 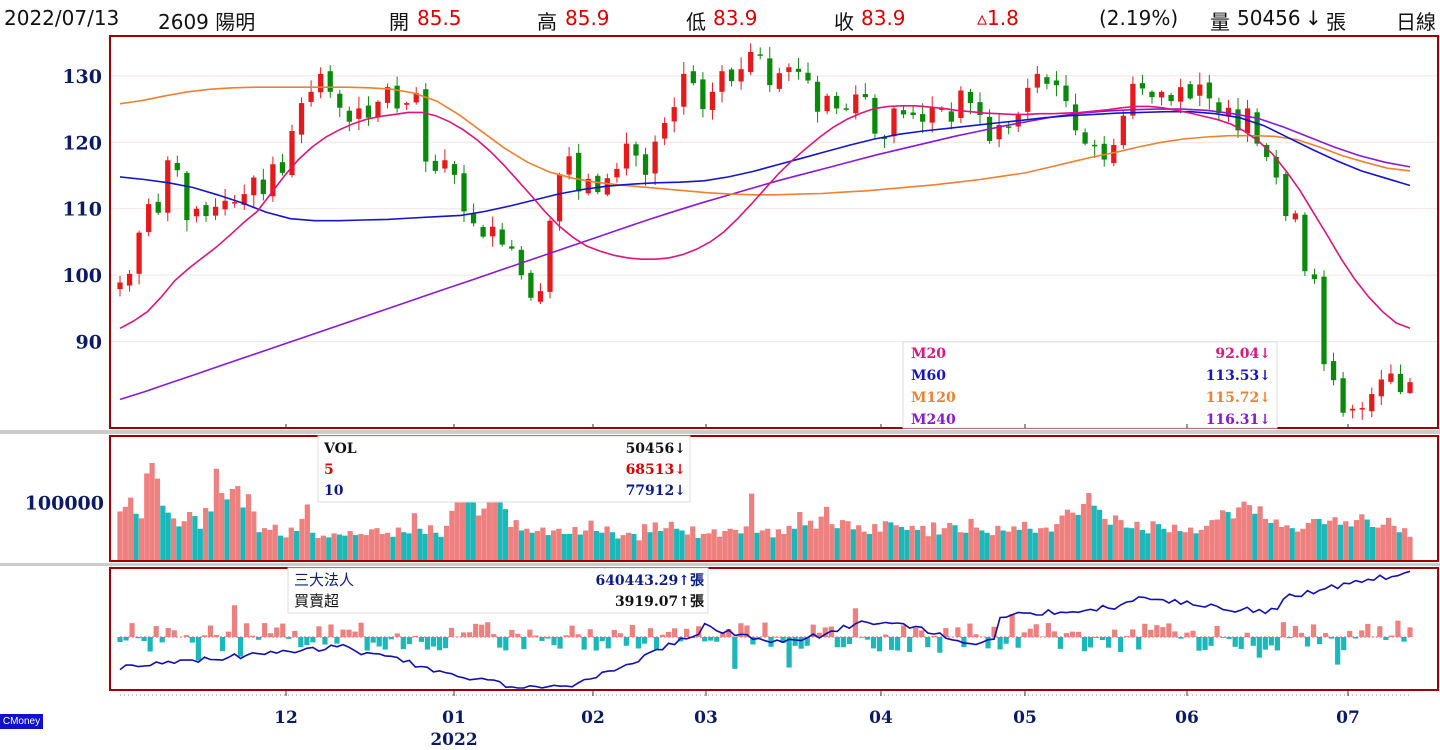 What do you see at coordinates (998, 18) in the screenshot?
I see `change-value: ▵1.8` at bounding box center [998, 18].